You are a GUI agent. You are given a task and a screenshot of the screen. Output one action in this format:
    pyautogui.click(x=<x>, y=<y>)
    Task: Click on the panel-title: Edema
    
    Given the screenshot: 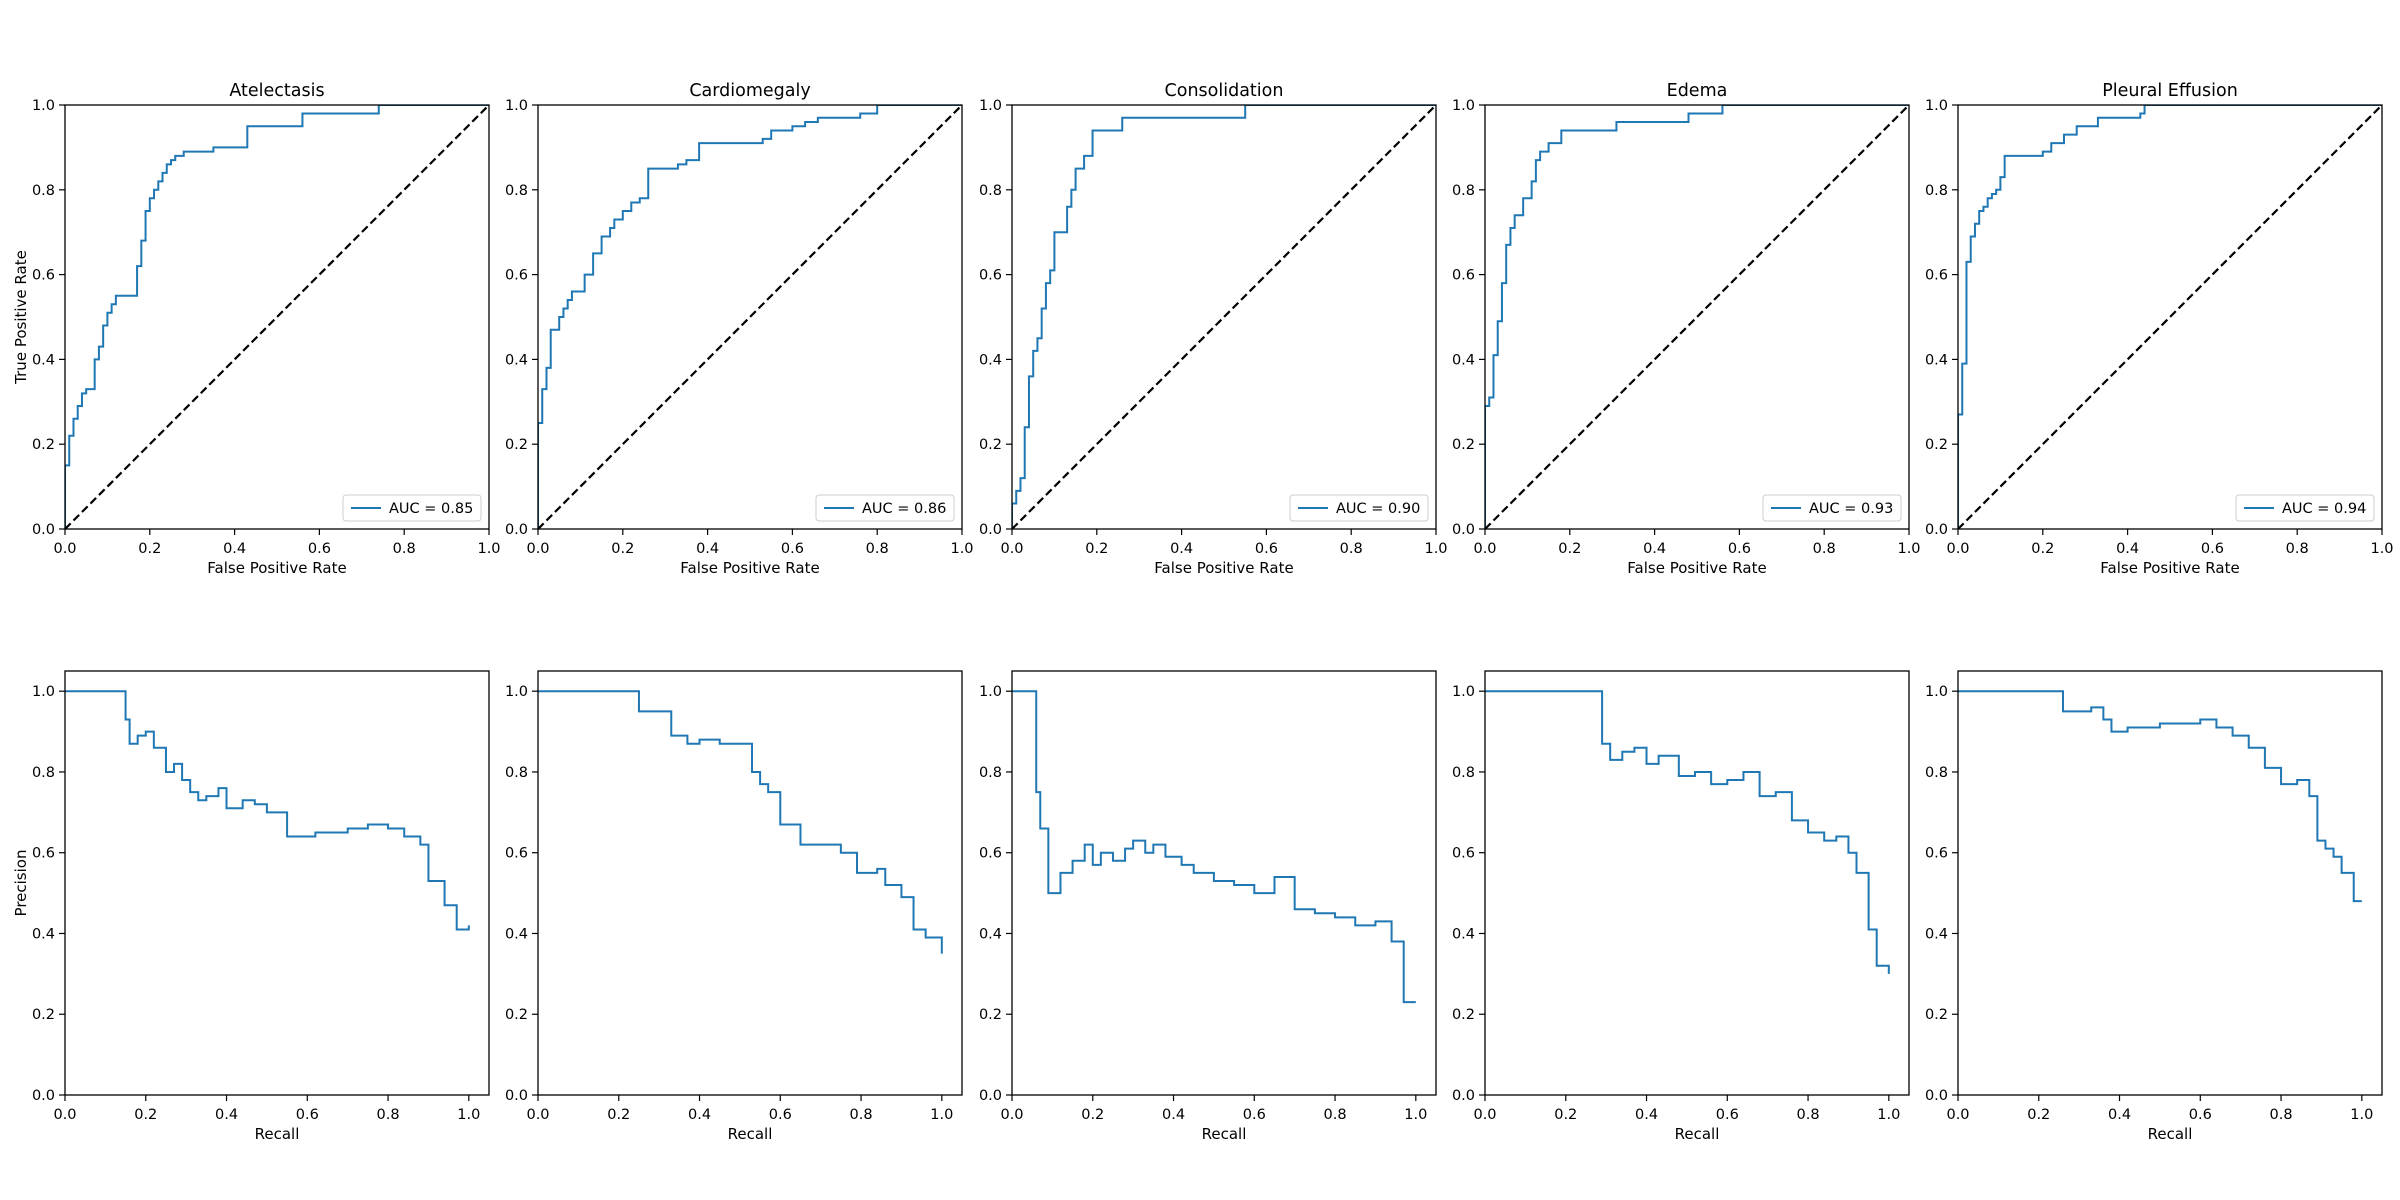 What is the action you would take?
    pyautogui.click(x=1697, y=91)
    